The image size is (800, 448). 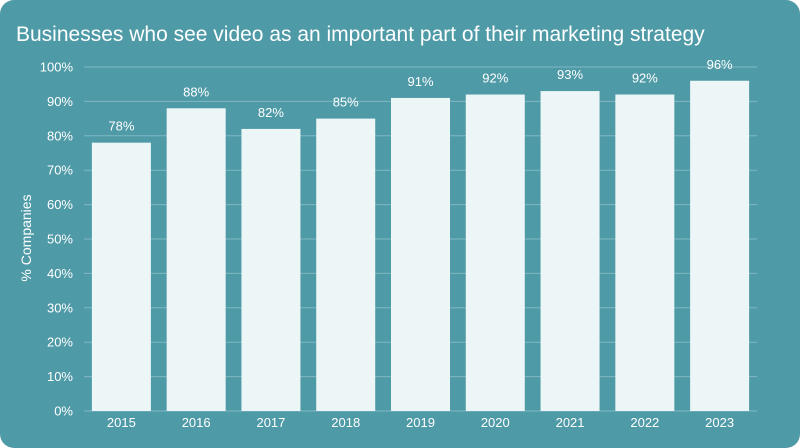 What do you see at coordinates (346, 102) in the screenshot?
I see `data-label: 85%` at bounding box center [346, 102].